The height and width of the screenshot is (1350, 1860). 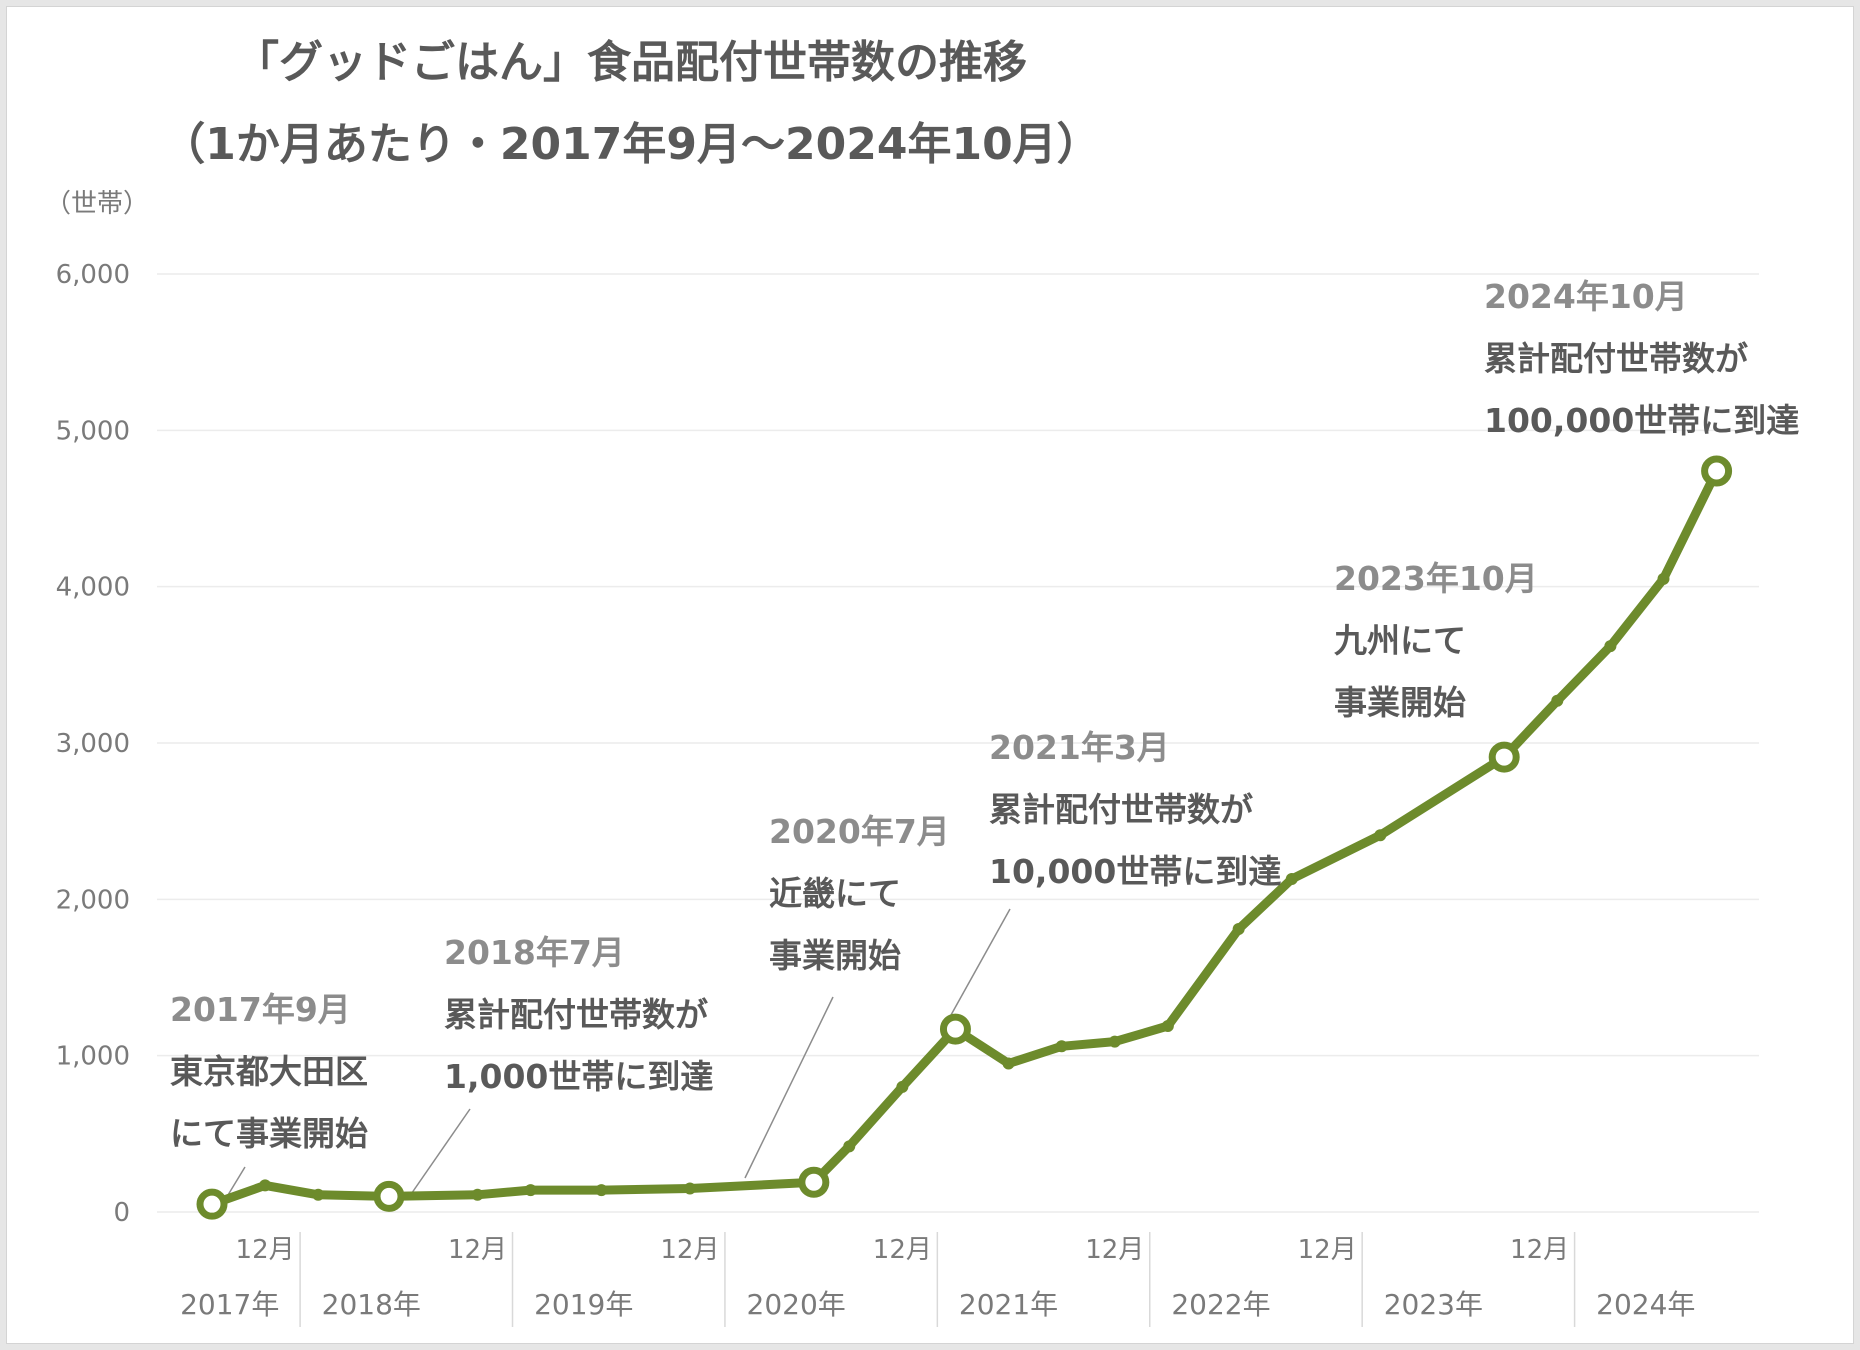 I want to click on y-tick-label: 1,000, so click(x=93, y=1057).